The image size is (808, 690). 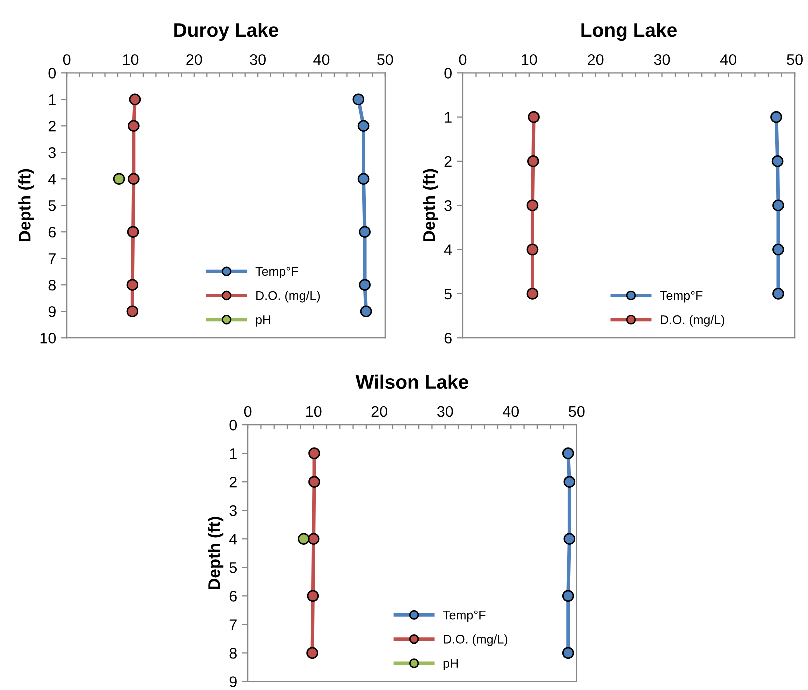 I want to click on chart-title: Long Lake, so click(x=629, y=32).